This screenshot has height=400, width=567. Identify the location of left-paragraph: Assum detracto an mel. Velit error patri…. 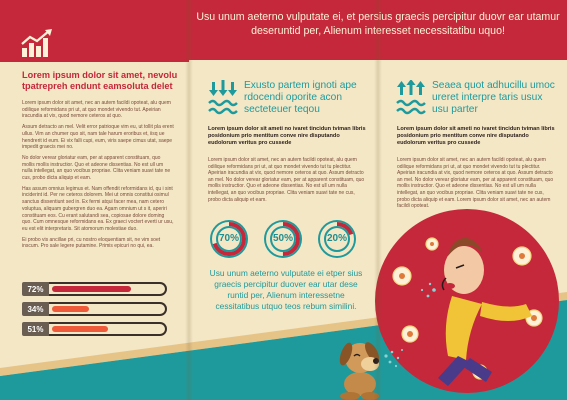
(98, 137).